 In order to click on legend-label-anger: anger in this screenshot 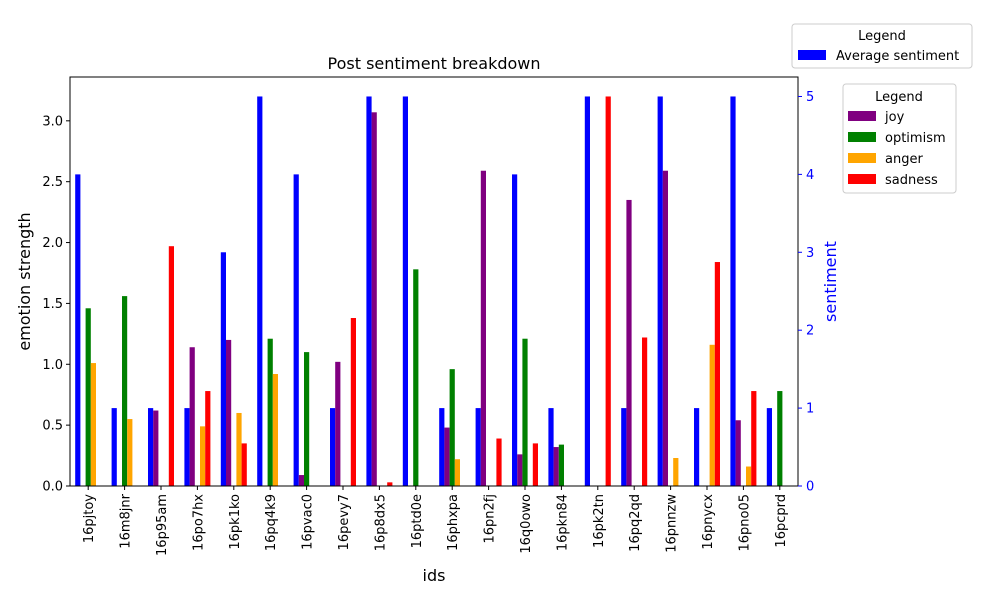, I will do `click(904, 159)`.